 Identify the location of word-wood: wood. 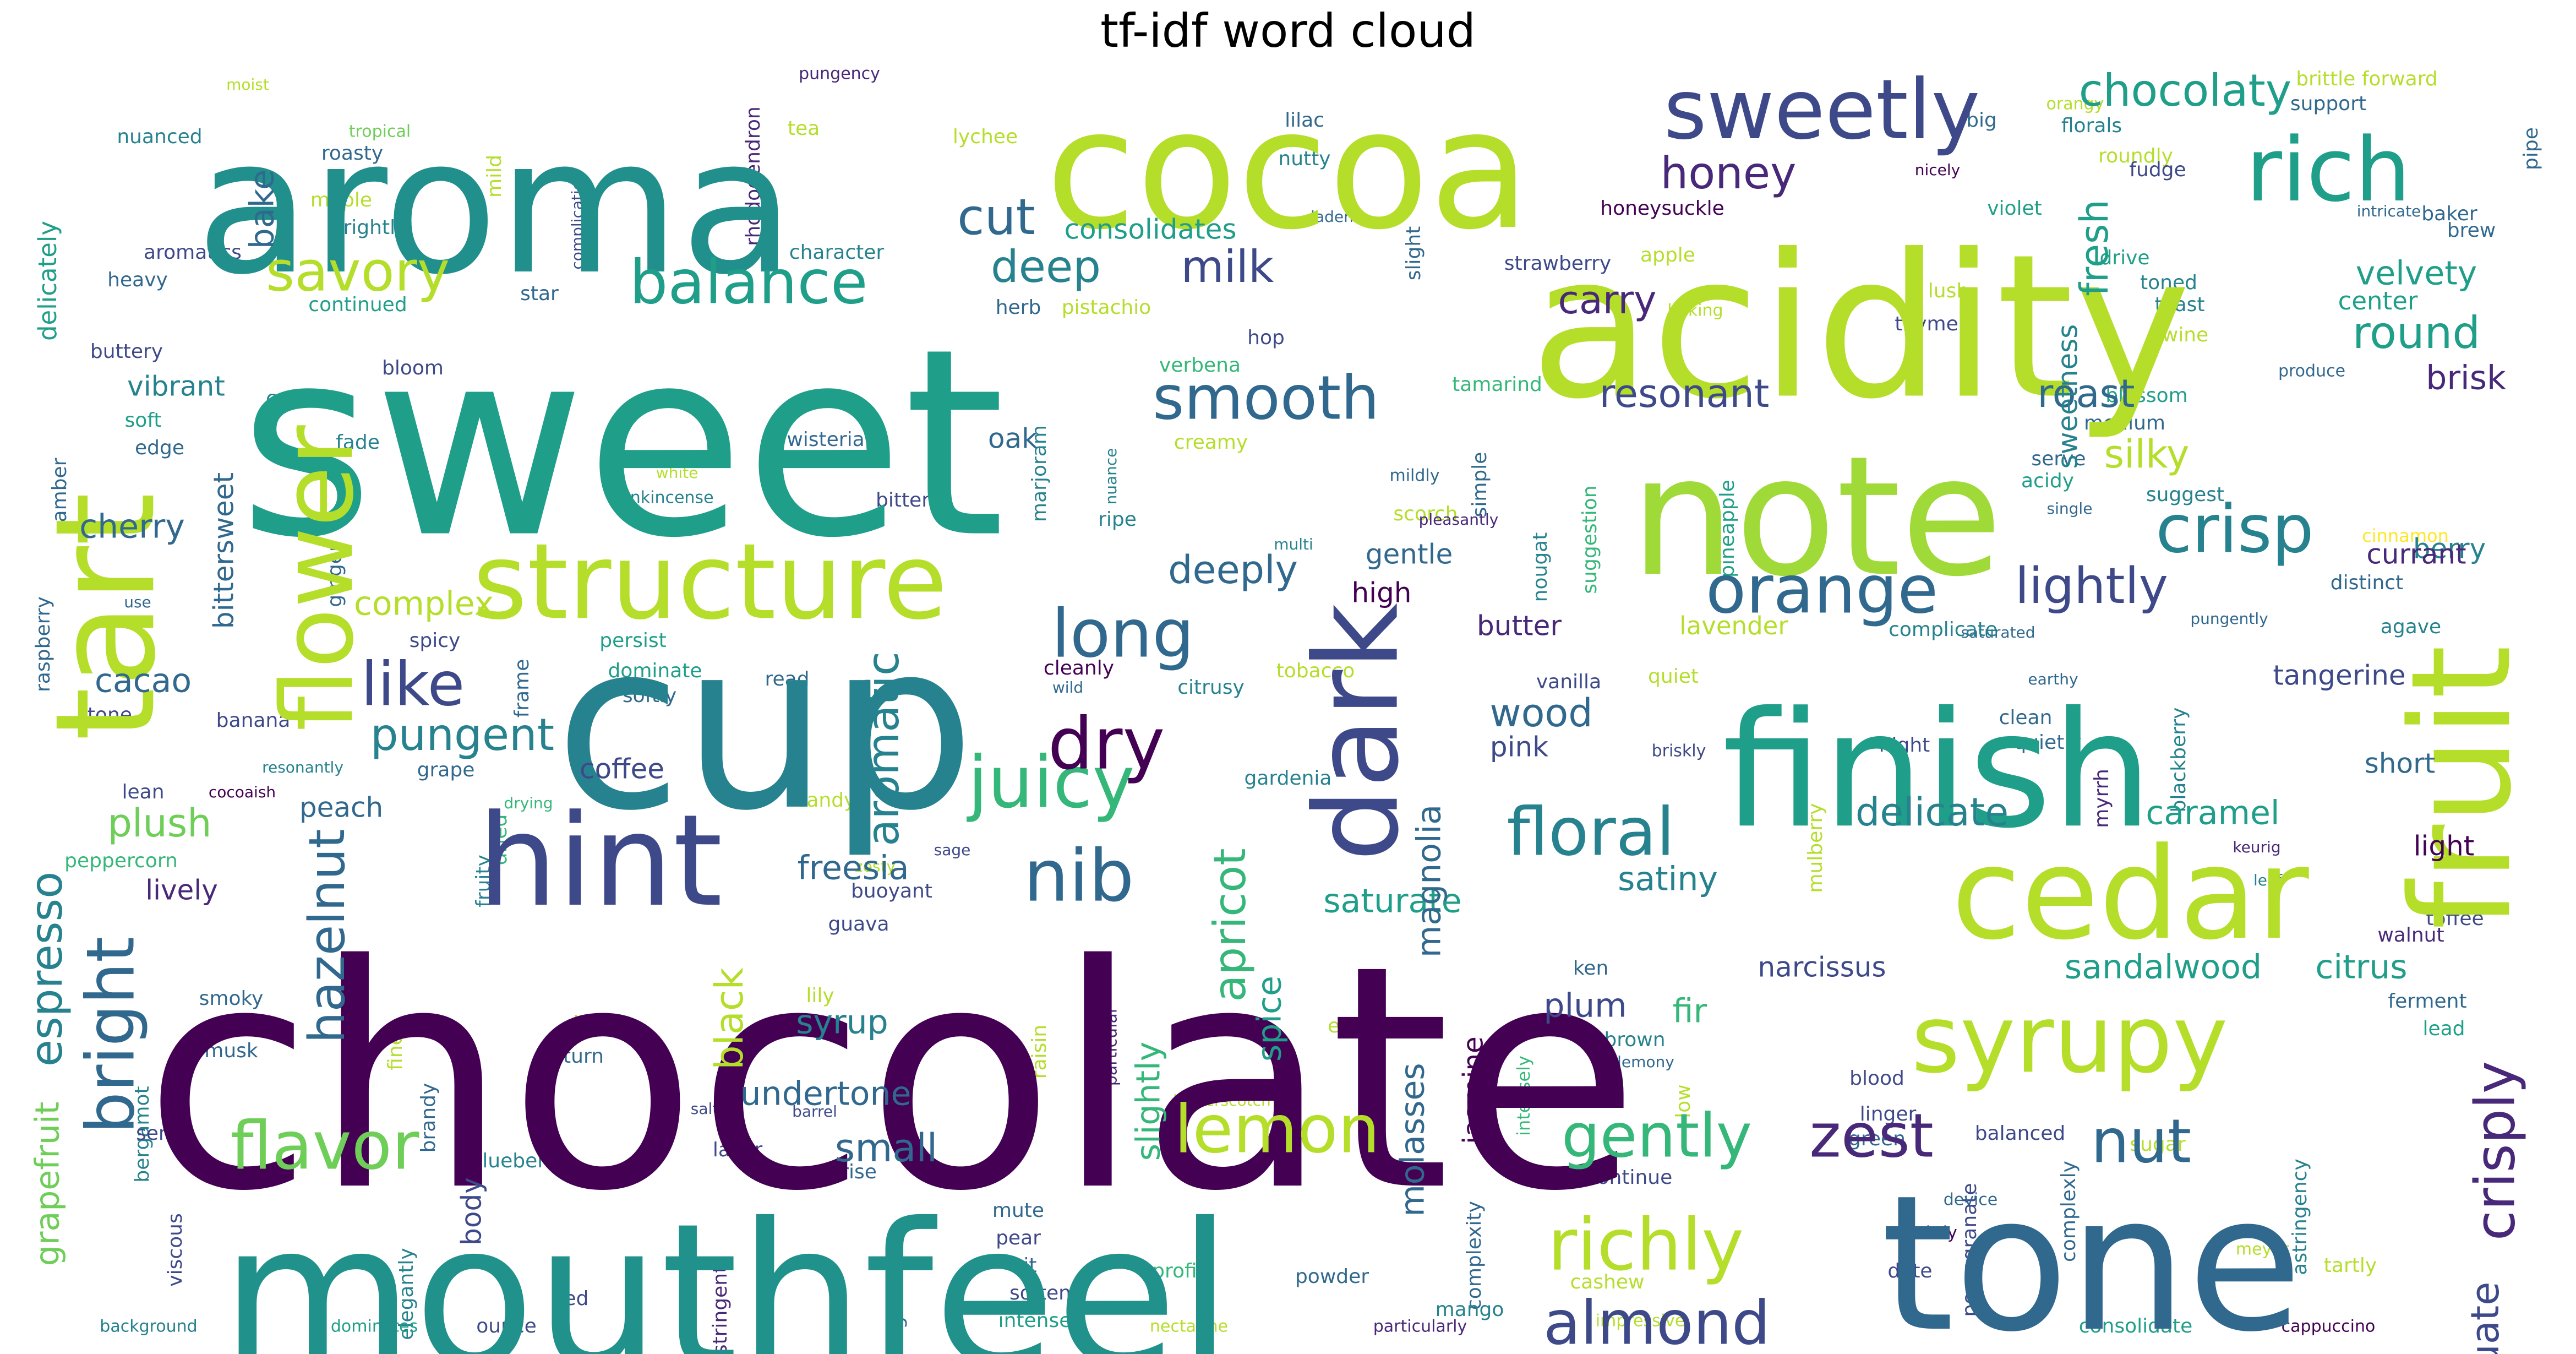
(1541, 713).